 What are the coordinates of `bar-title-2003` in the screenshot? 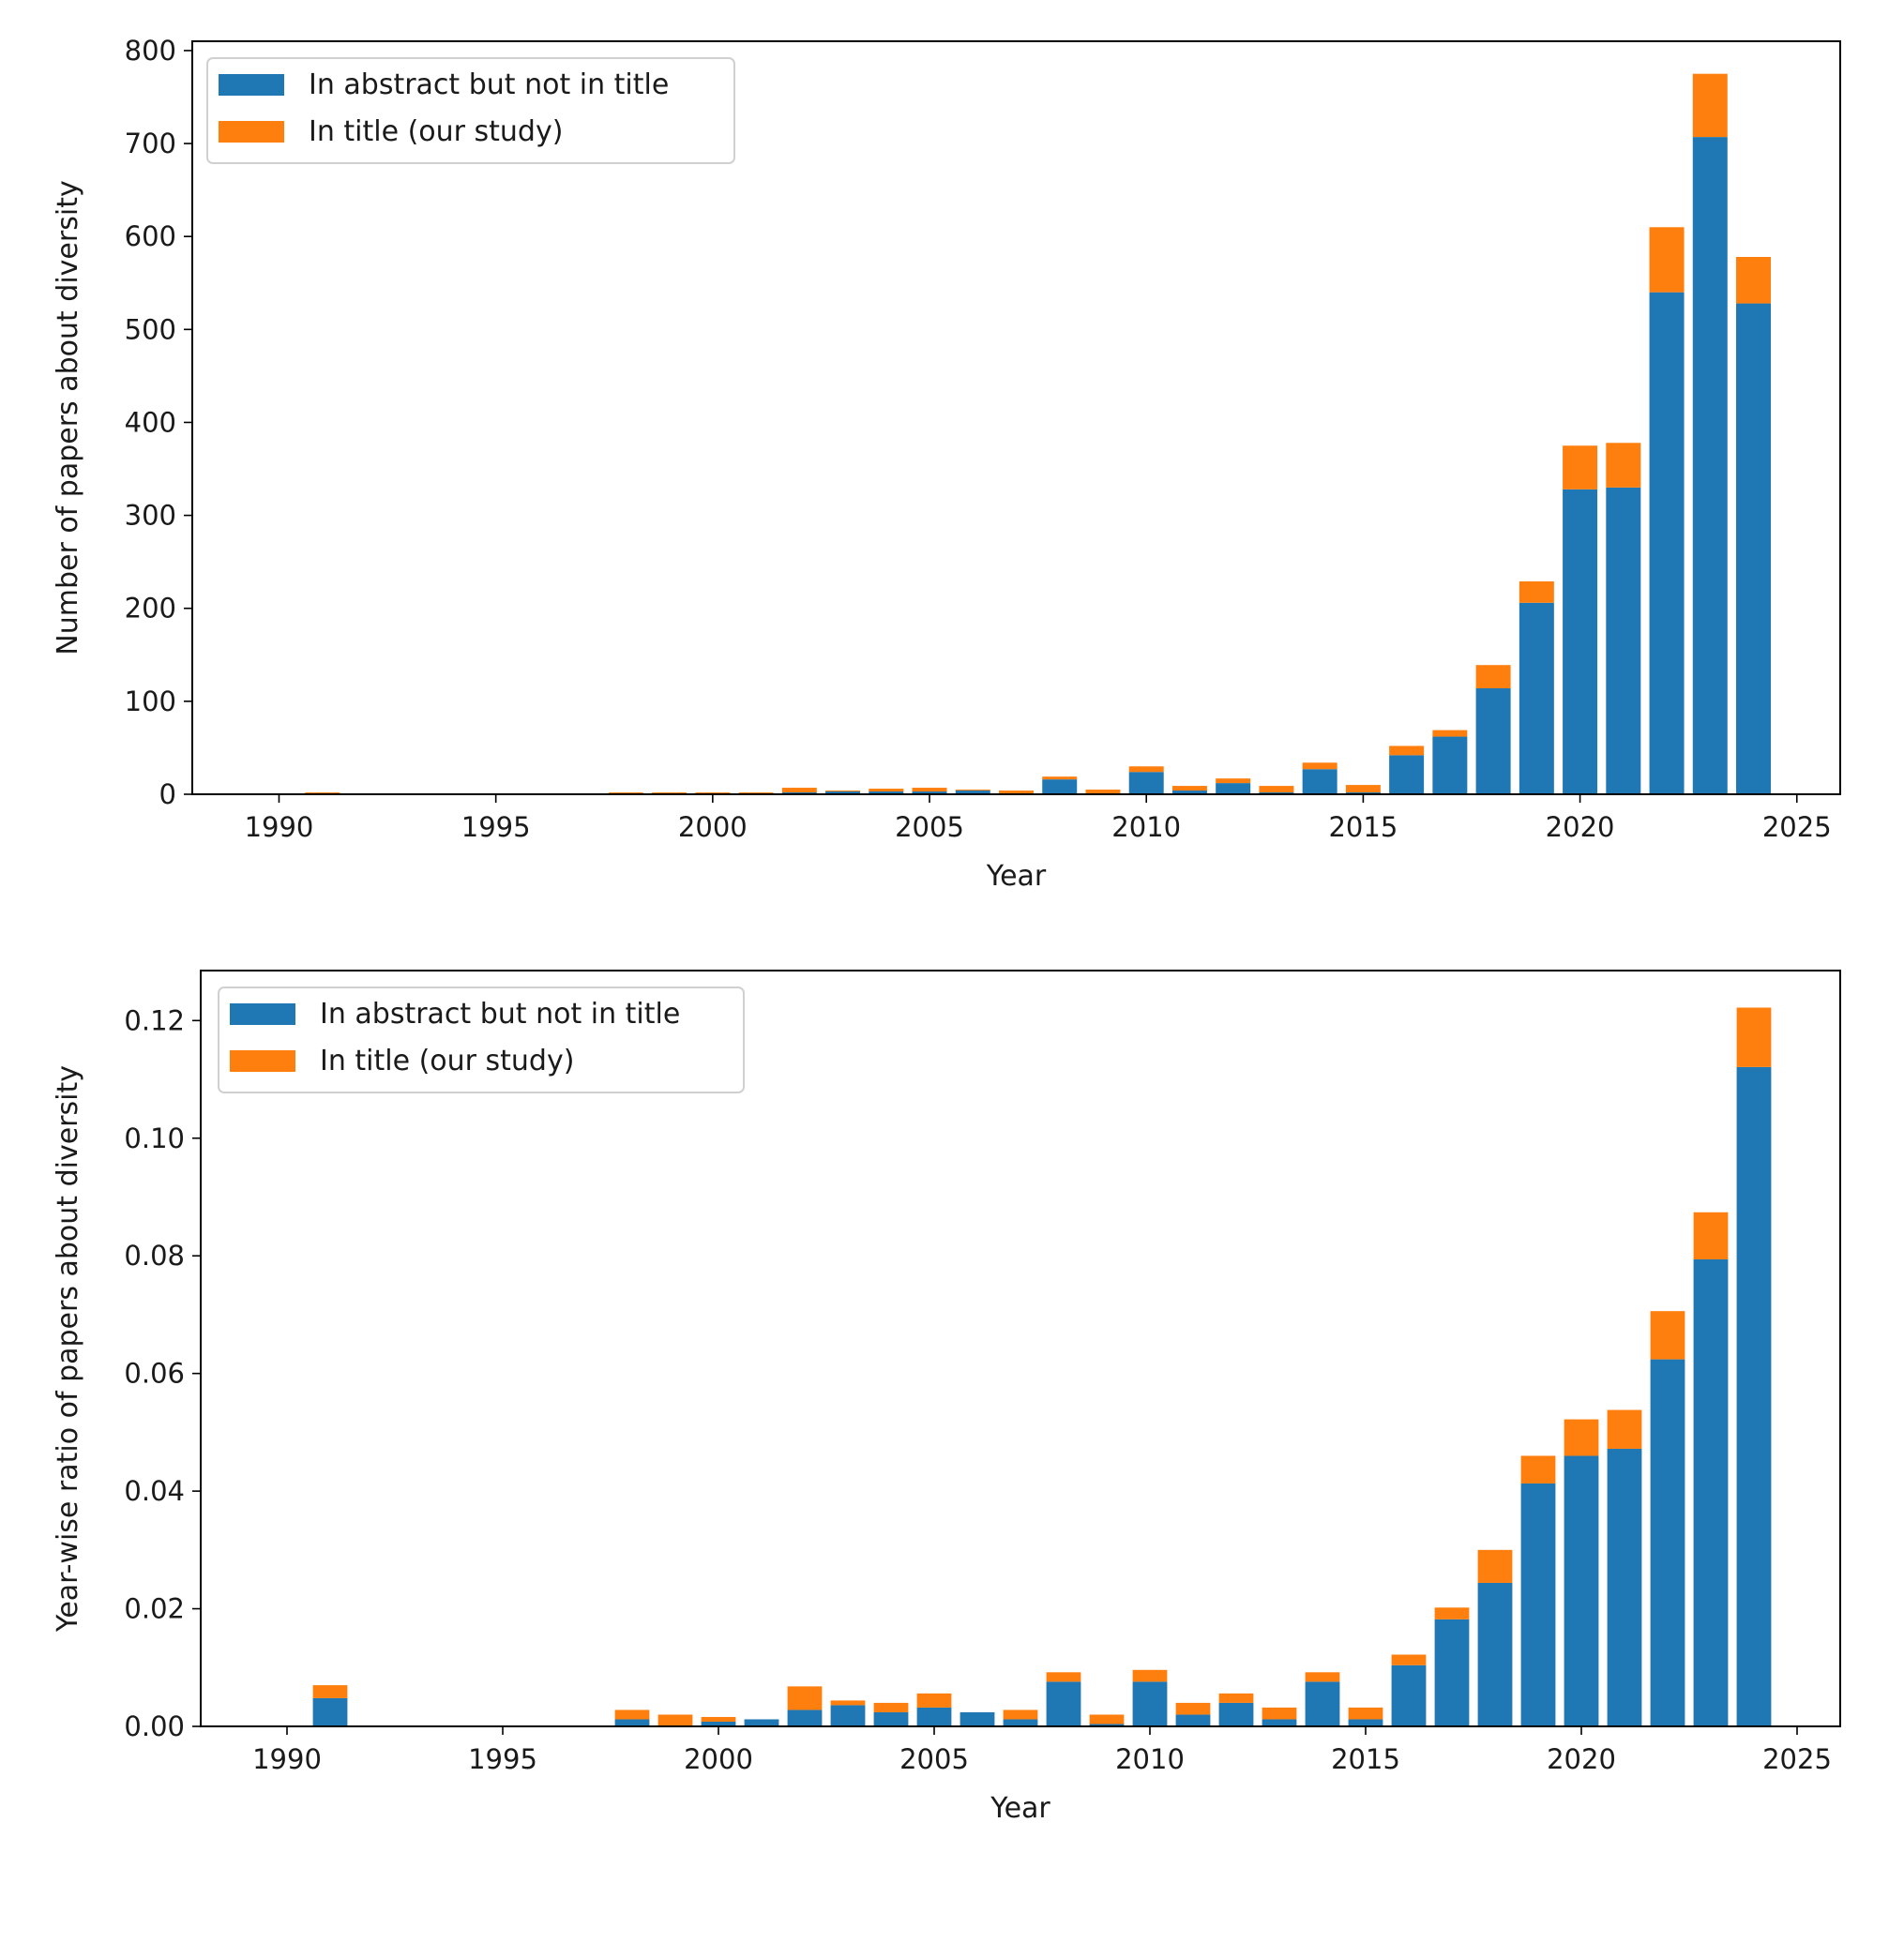 It's located at (848, 1703).